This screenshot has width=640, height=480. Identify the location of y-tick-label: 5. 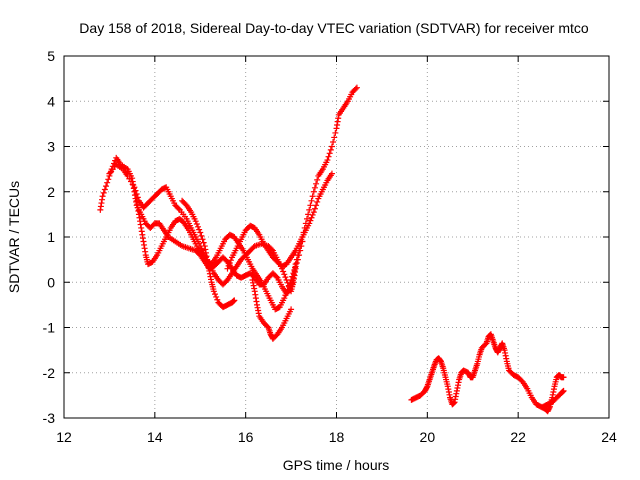
(51, 56).